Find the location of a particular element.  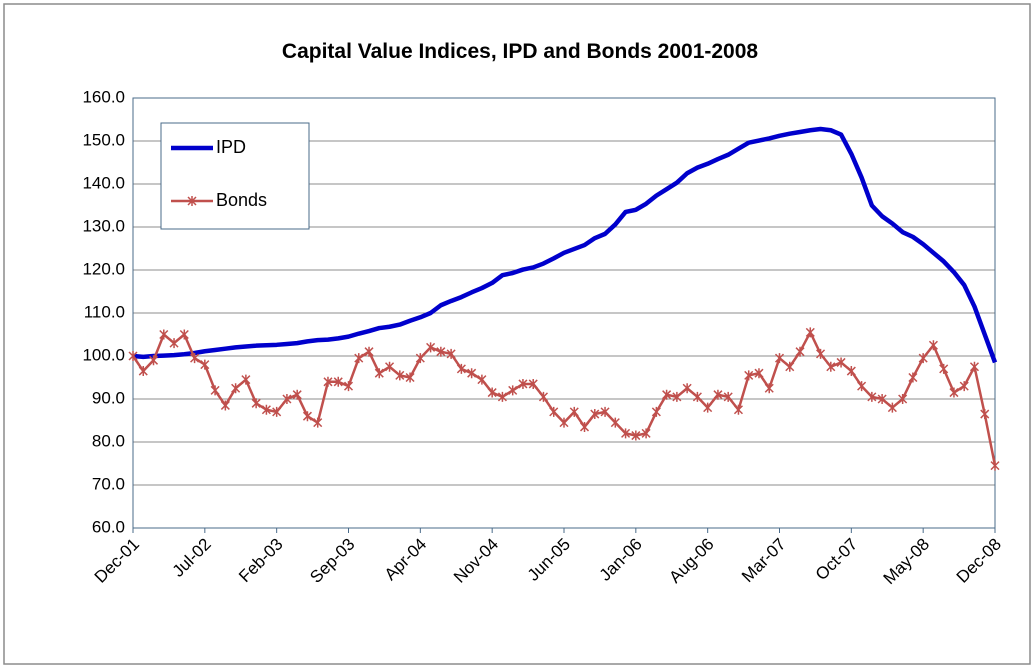

y-tick-label: 150.0 is located at coordinates (103, 139).